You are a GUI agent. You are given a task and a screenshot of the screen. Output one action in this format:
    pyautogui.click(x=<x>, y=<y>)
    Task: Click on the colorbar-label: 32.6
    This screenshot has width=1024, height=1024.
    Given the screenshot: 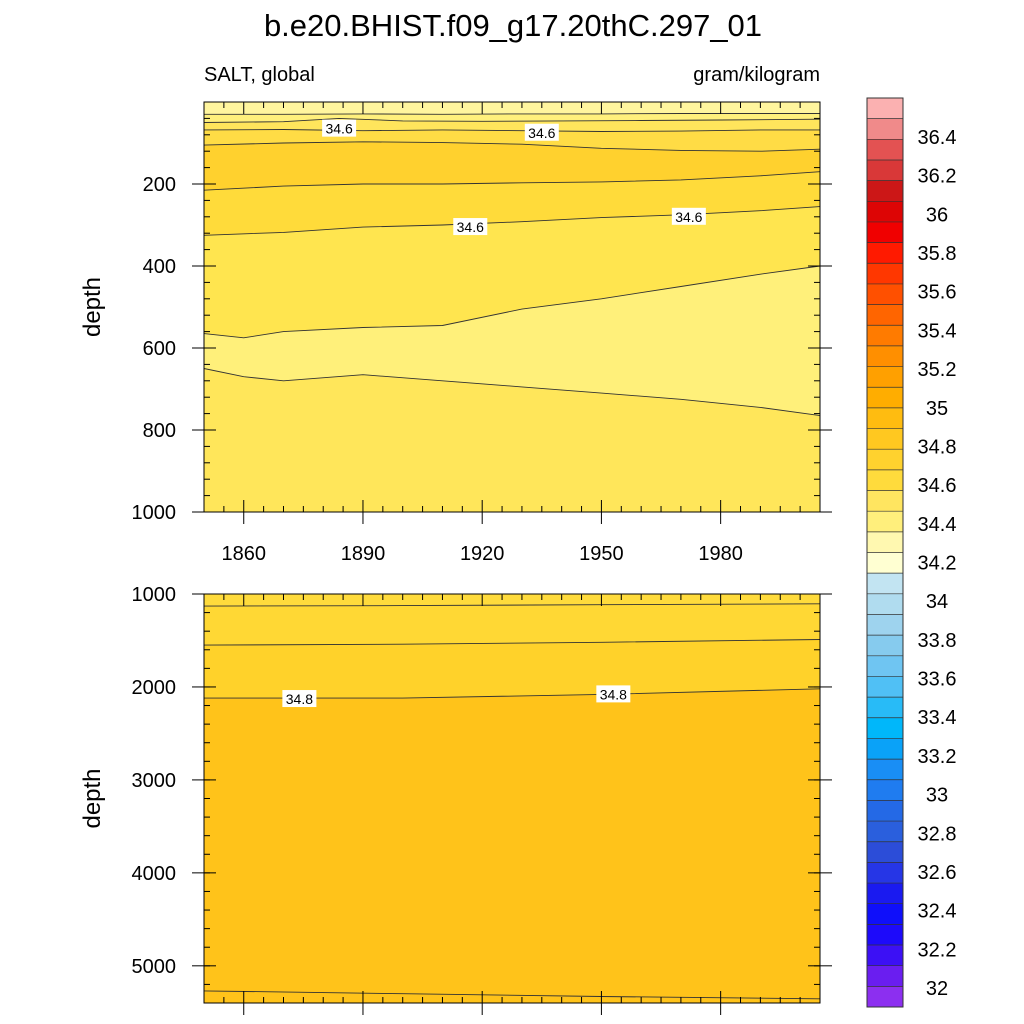 What is the action you would take?
    pyautogui.click(x=937, y=873)
    